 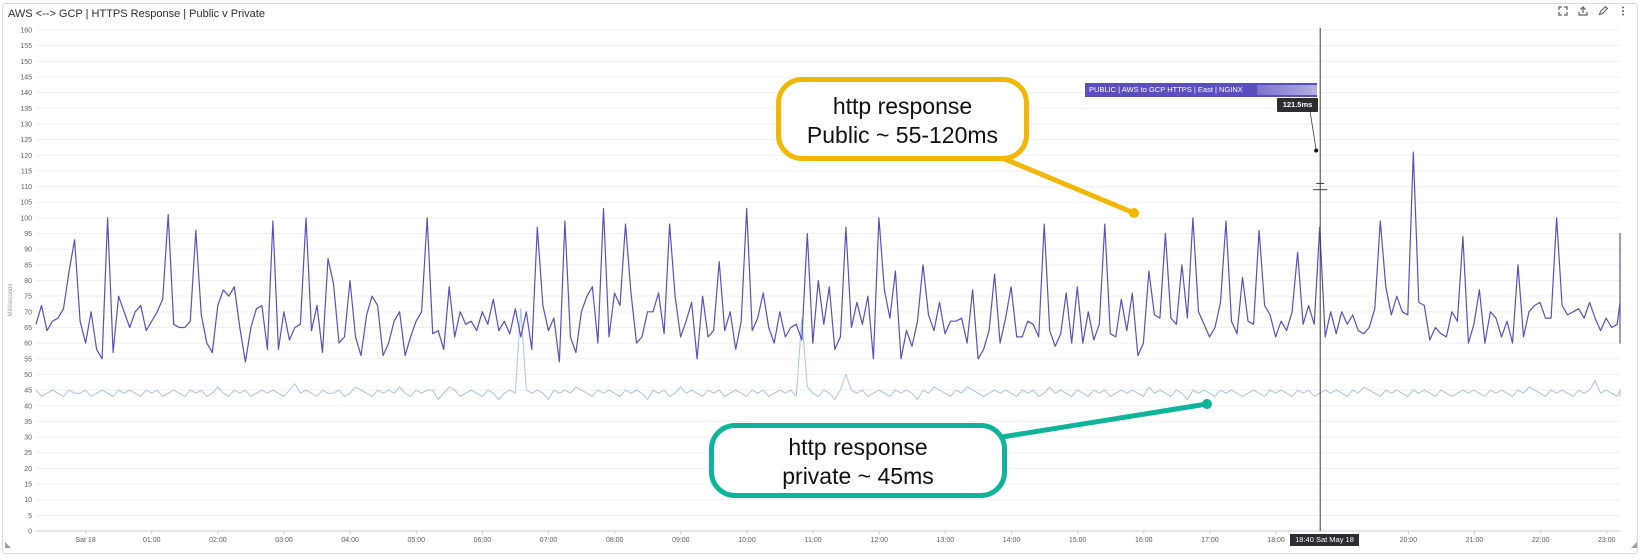 What do you see at coordinates (28, 328) in the screenshot?
I see `y-tick-label: 65` at bounding box center [28, 328].